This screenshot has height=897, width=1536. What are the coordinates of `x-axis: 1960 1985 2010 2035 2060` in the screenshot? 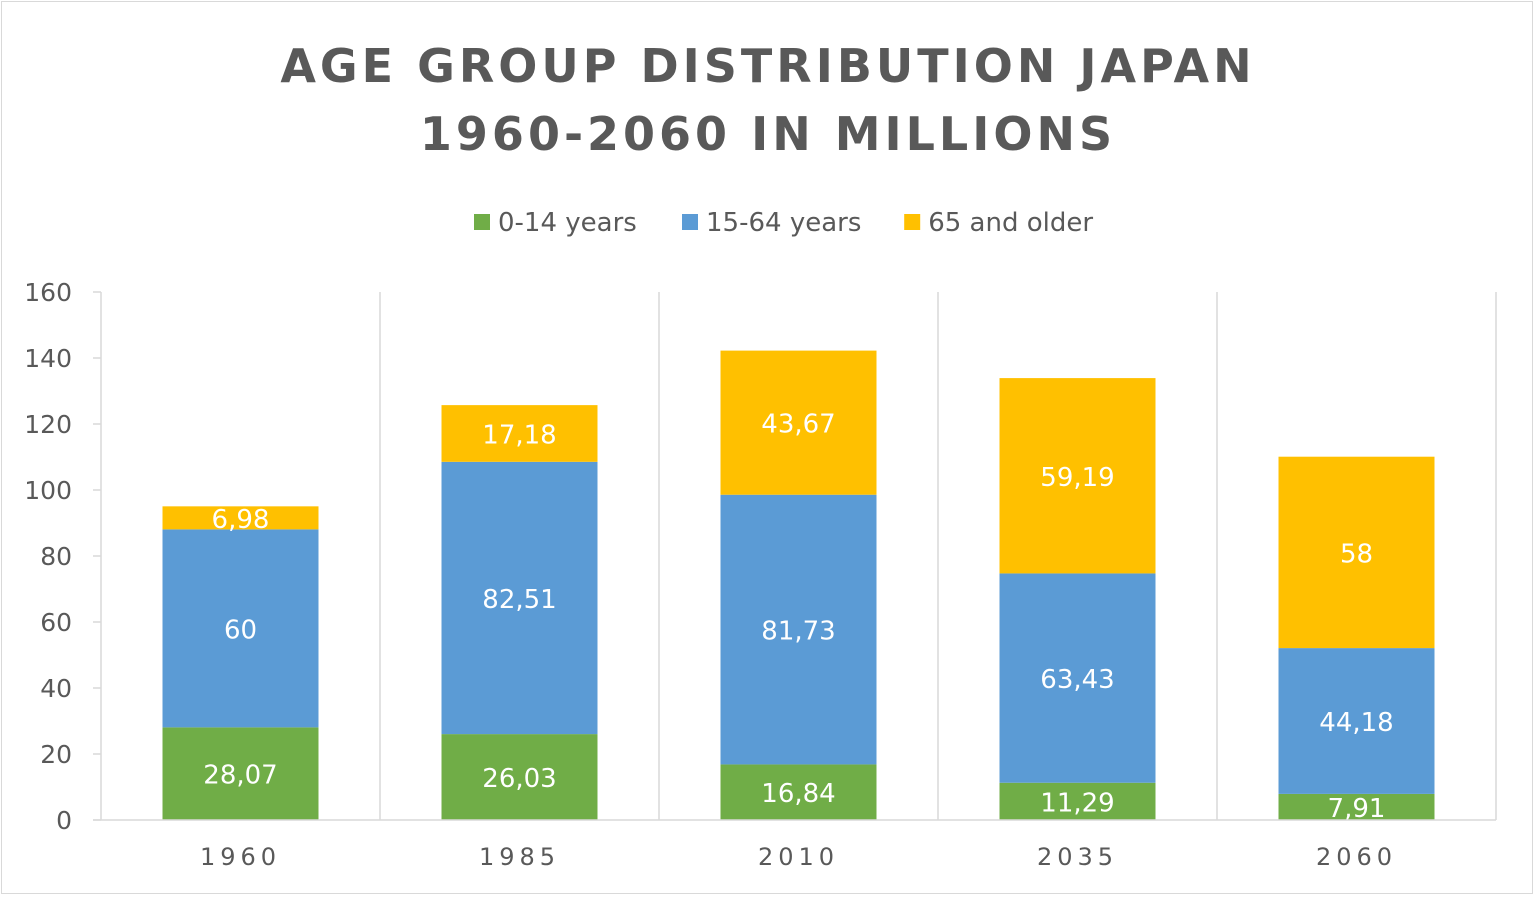 It's located at (794, 845).